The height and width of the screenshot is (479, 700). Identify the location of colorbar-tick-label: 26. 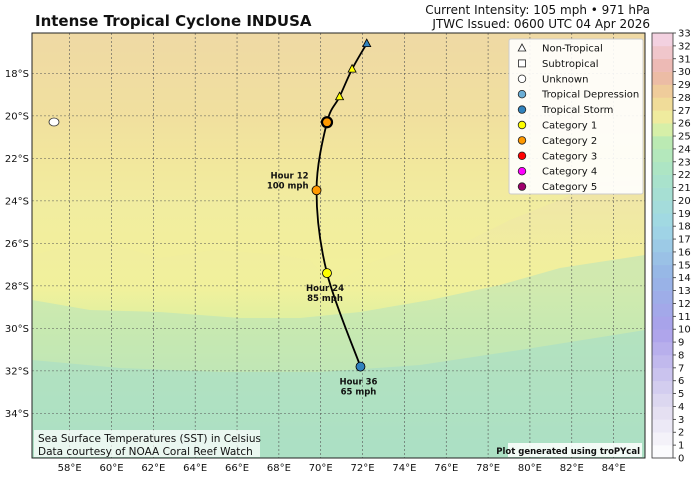
(684, 124).